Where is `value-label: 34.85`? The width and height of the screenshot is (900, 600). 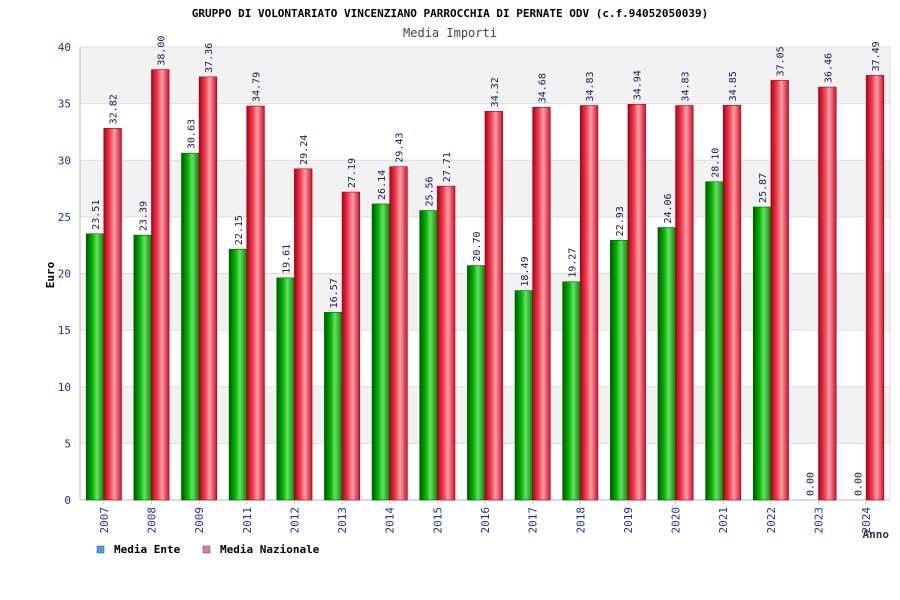
value-label: 34.85 is located at coordinates (733, 86).